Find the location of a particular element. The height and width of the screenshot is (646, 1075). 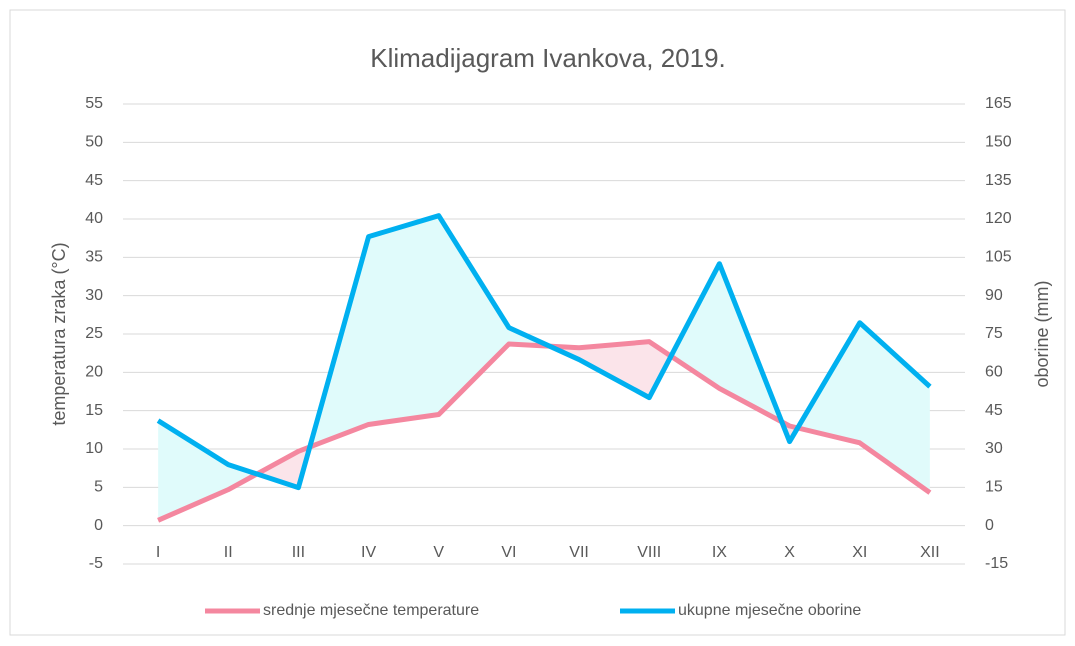

y-tick-label: -5 is located at coordinates (96, 563).